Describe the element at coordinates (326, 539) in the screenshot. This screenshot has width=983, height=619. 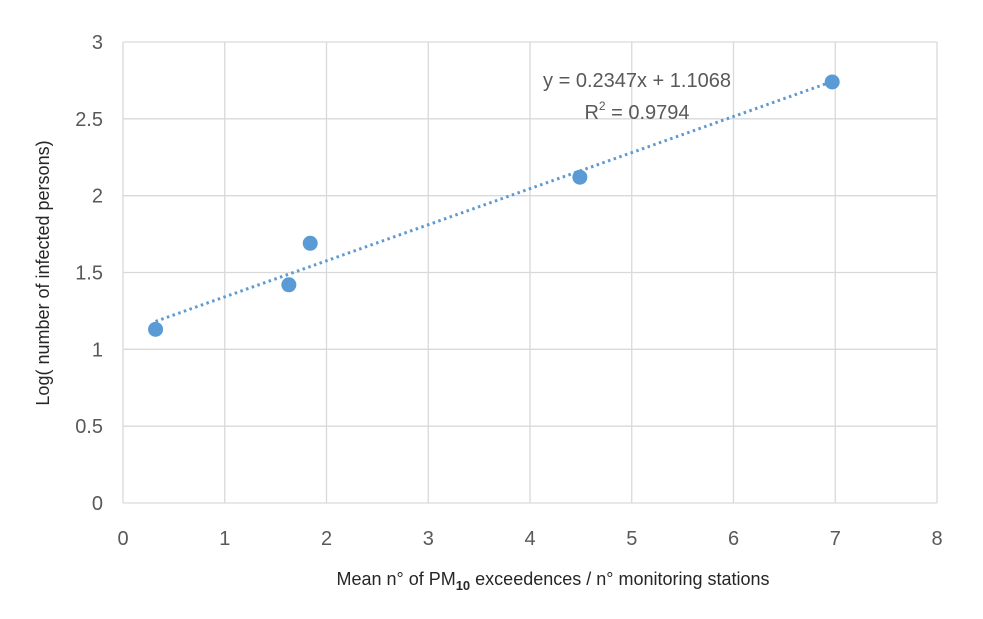
I see `x-tick-label: 2` at that location.